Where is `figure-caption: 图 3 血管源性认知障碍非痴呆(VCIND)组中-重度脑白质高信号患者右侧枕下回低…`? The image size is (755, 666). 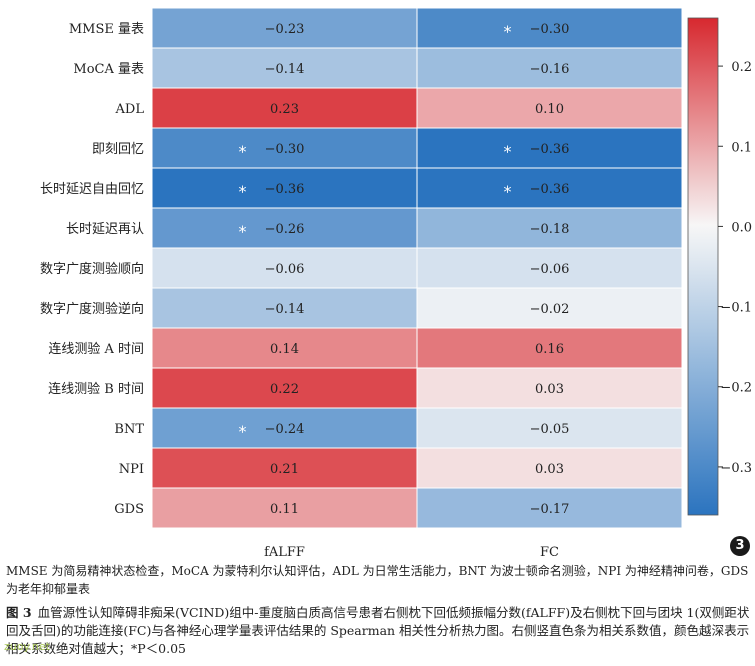
figure-caption: 图 3 血管源性认知障碍非痴呆(VCIND)组中-重度脑白质高信号患者右侧枕下回低… is located at coordinates (378, 631).